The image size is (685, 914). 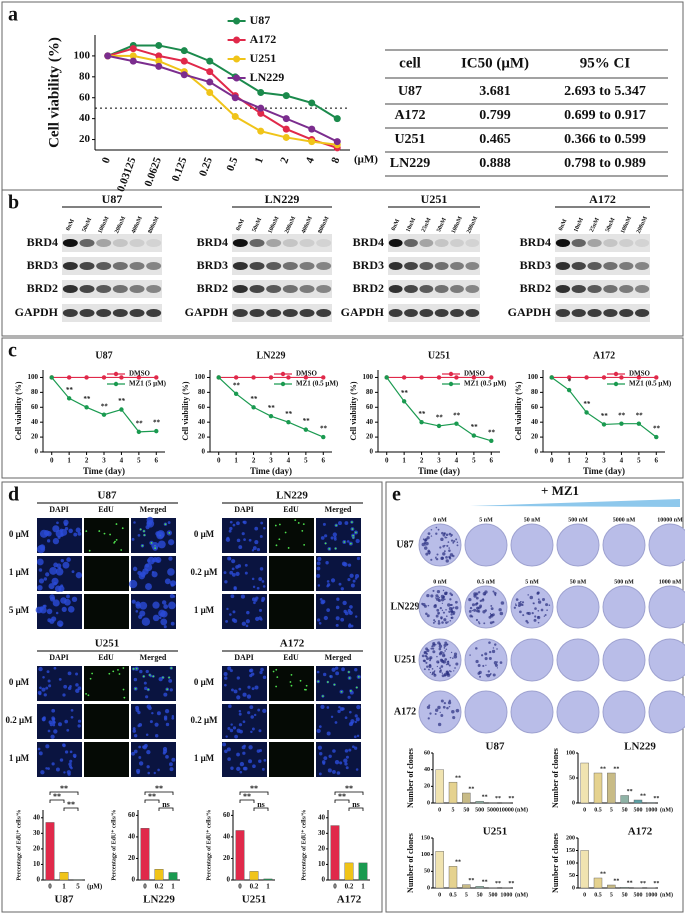 What do you see at coordinates (396, 495) in the screenshot?
I see `panel-label: e` at bounding box center [396, 495].